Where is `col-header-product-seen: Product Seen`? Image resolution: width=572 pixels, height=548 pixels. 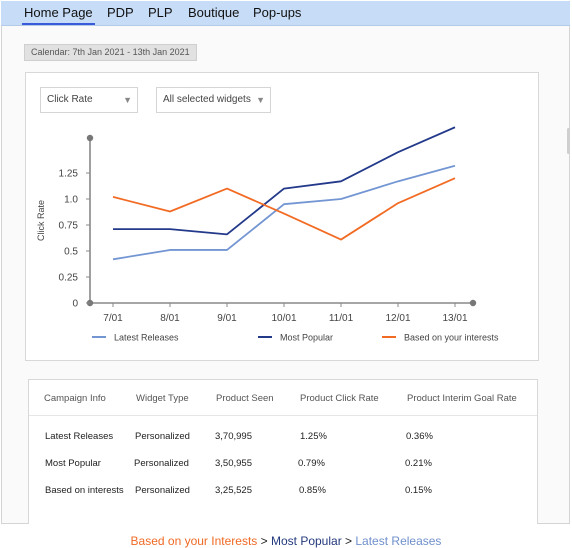
col-header-product-seen: Product Seen is located at coordinates (245, 398).